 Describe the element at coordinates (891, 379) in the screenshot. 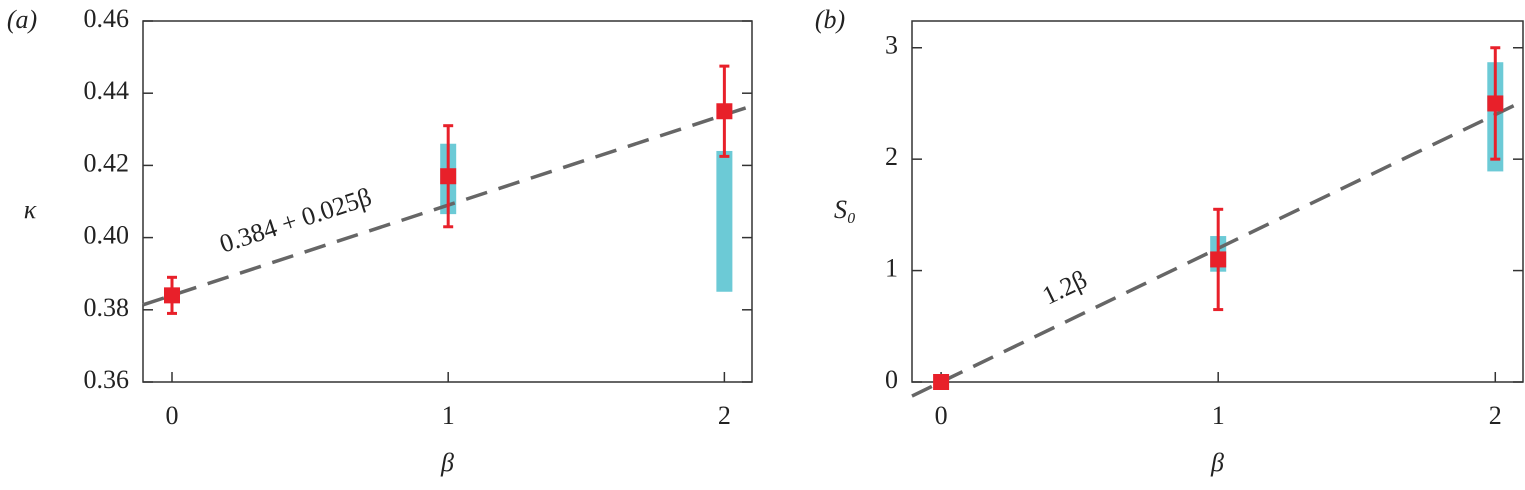

I see `y-tick-label: 0` at that location.